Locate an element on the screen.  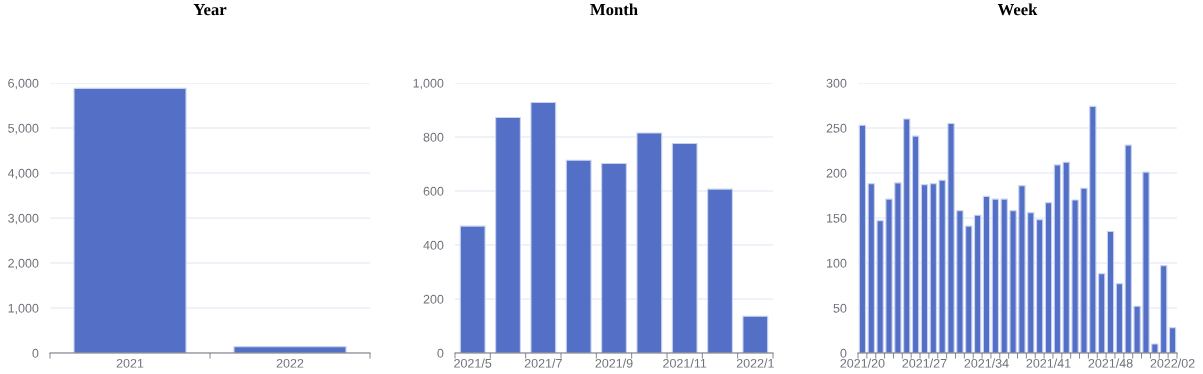
x-tick-label: 2021/11 is located at coordinates (685, 363).